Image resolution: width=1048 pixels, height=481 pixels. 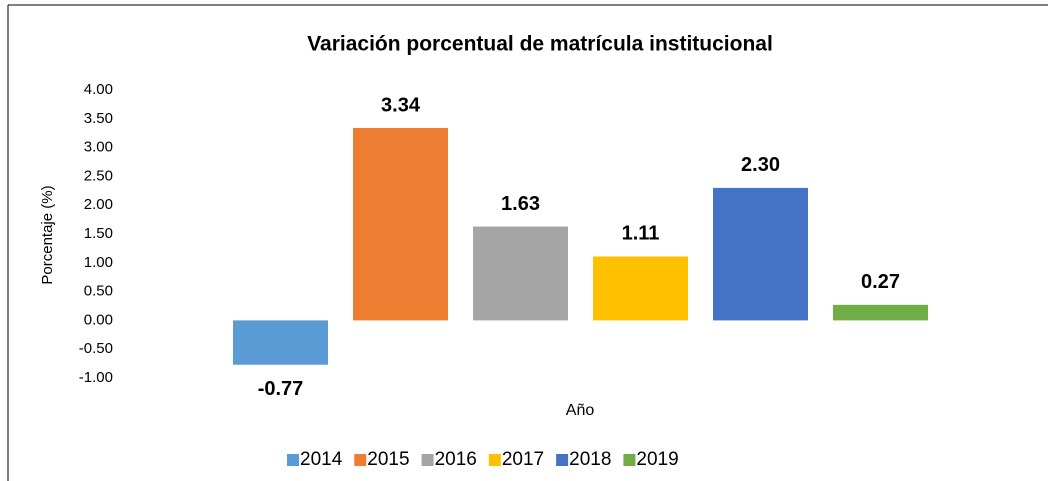 I want to click on y-tick-label: 0.50, so click(x=98, y=291).